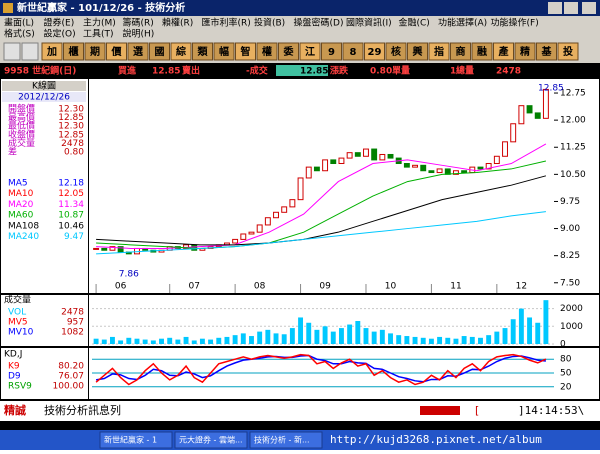 This screenshot has height=454, width=600. Describe the element at coordinates (589, 8) in the screenshot. I see `close-button` at that location.